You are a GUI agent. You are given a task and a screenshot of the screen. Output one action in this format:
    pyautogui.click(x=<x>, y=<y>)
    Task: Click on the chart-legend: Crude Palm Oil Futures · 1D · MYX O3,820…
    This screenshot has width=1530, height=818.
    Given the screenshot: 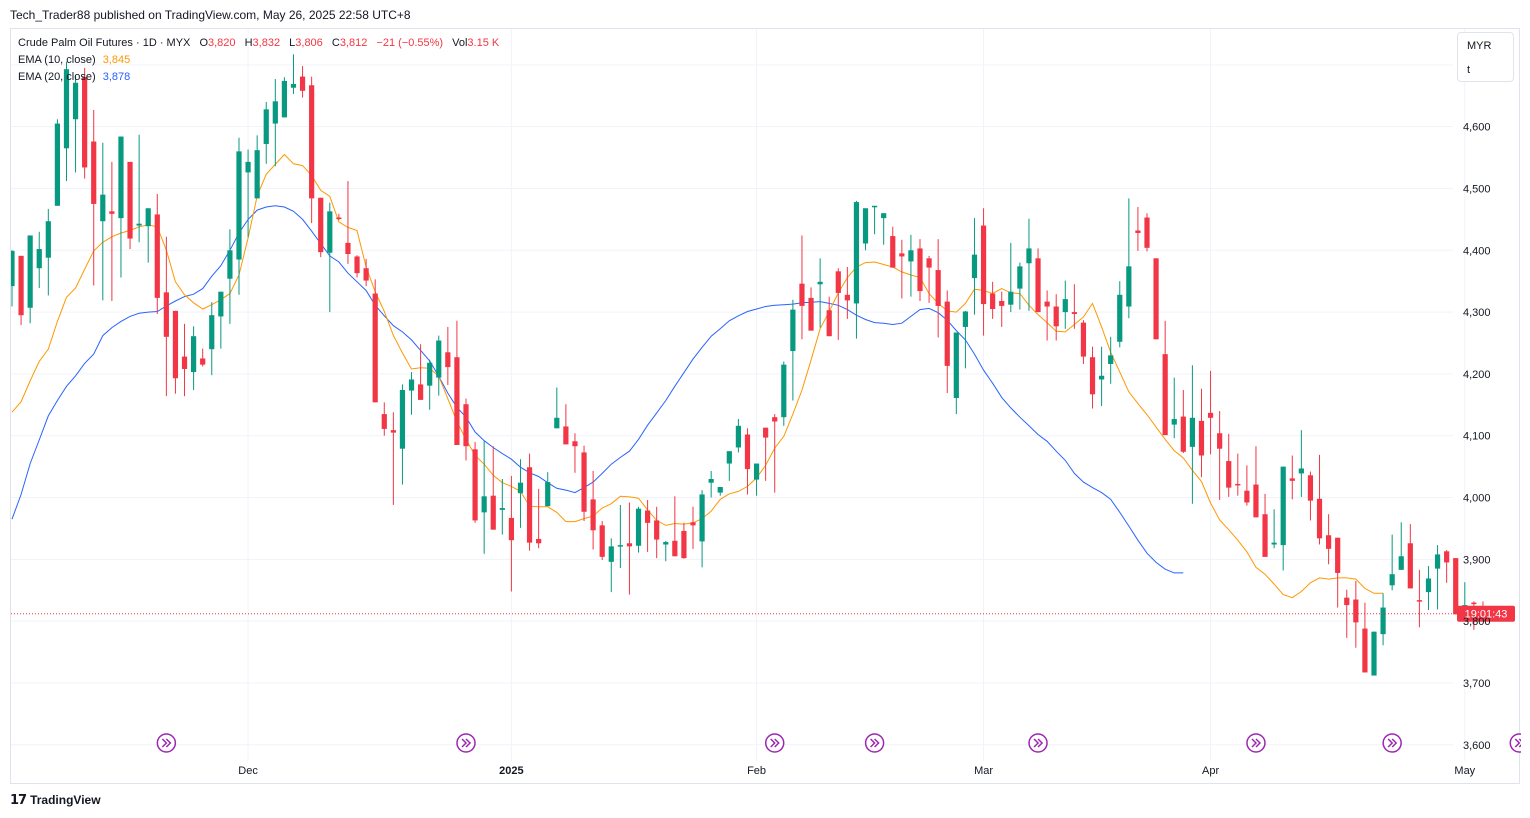 What is the action you would take?
    pyautogui.click(x=258, y=60)
    